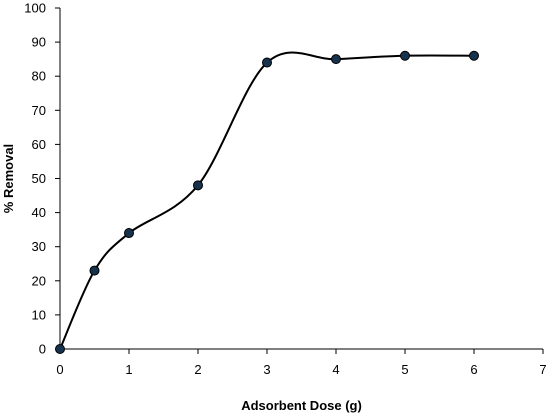 This screenshot has width=550, height=416. What do you see at coordinates (301, 405) in the screenshot?
I see `x-axis-title: Adsorbent Dose (g)` at bounding box center [301, 405].